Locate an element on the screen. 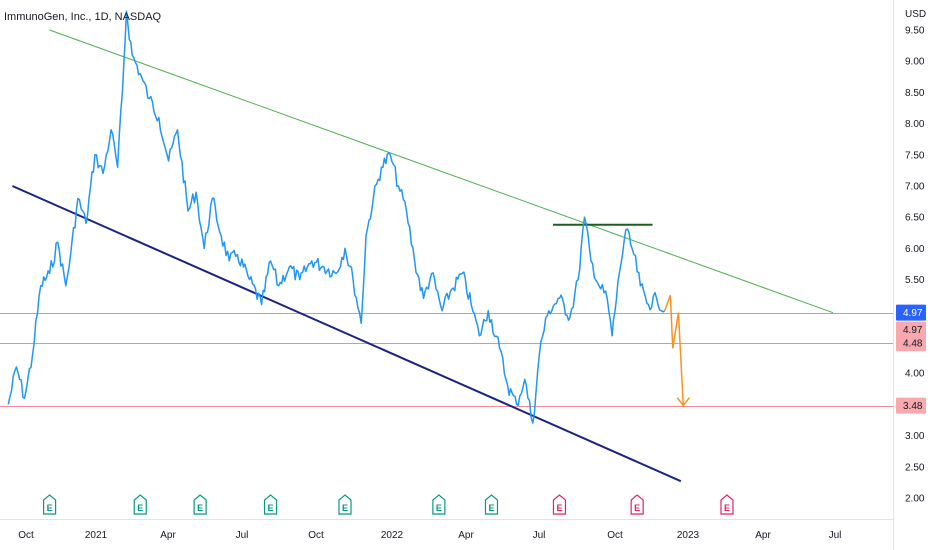 Image resolution: width=932 pixels, height=550 pixels. earnings-marker-9: E is located at coordinates (727, 504).